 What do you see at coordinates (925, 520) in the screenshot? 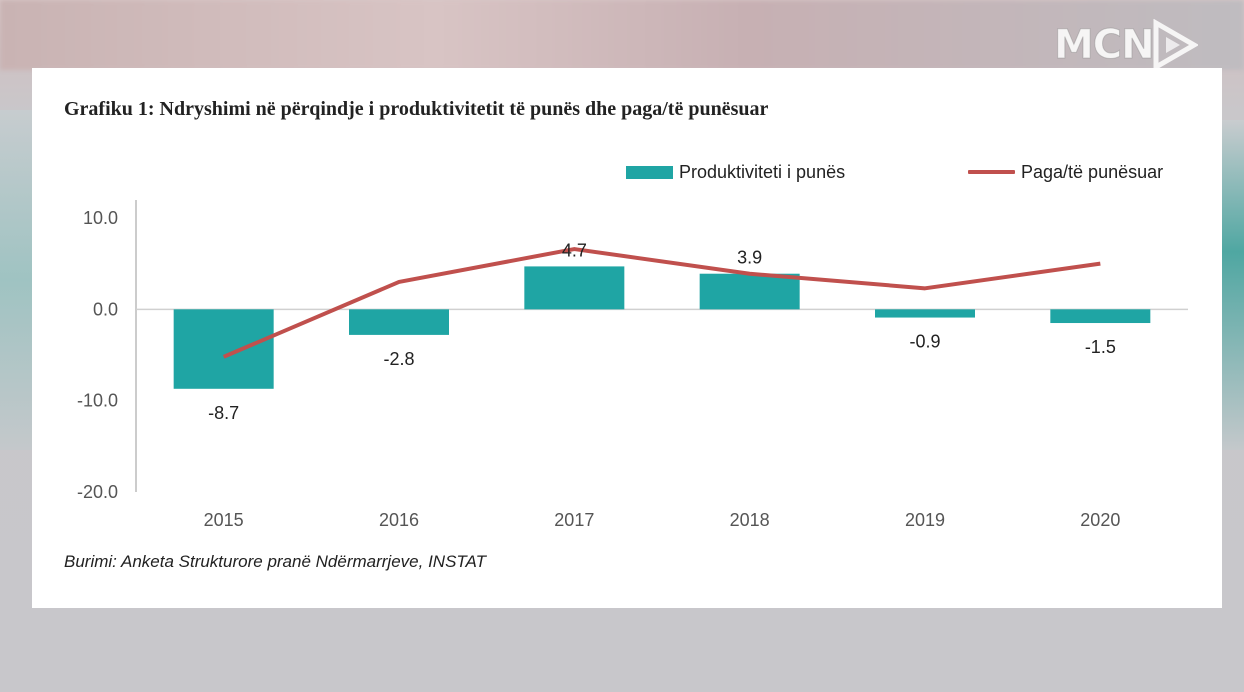
I see `x-tick-label: 2019` at bounding box center [925, 520].